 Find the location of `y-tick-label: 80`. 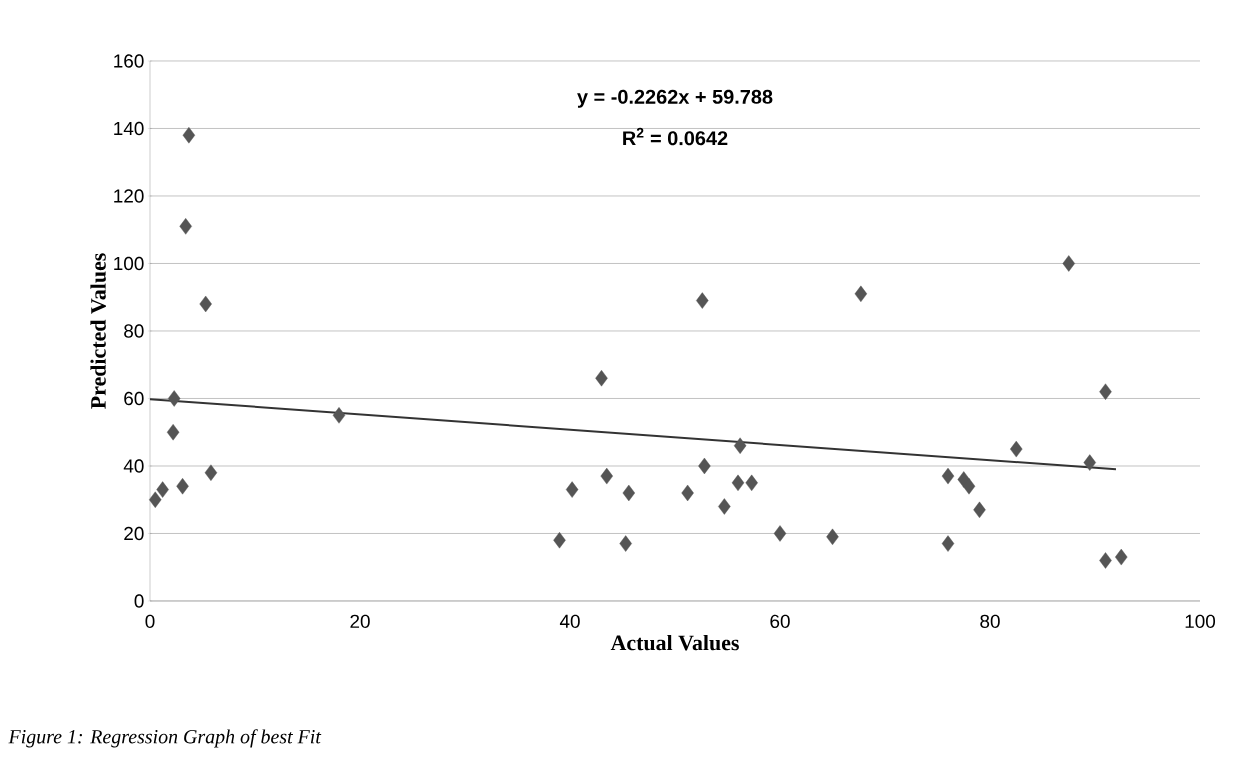

y-tick-label: 80 is located at coordinates (134, 331).